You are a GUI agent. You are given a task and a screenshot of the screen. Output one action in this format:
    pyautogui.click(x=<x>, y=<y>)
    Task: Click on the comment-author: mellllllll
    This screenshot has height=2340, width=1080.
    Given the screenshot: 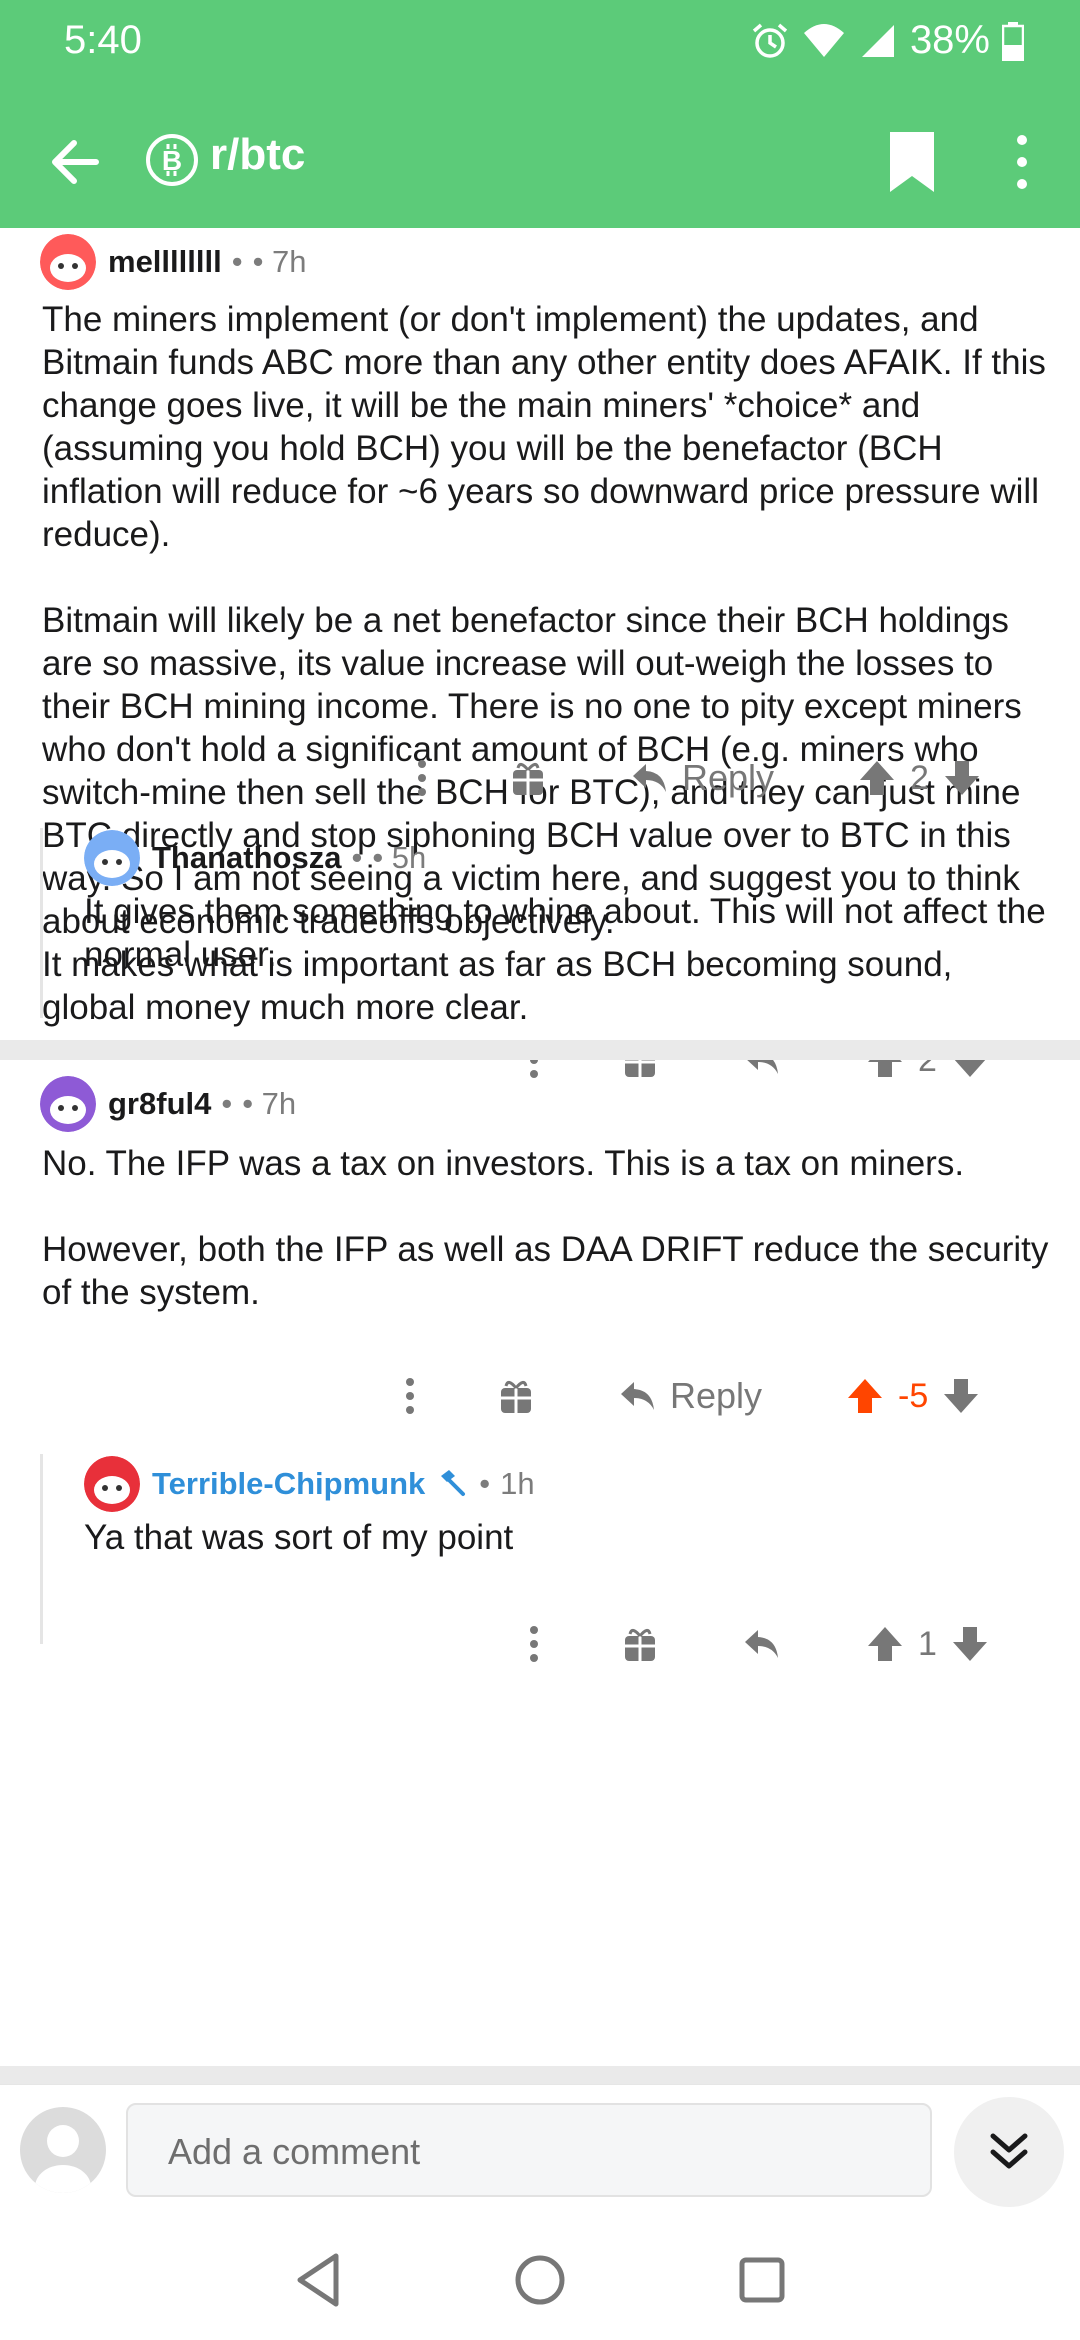 What is the action you would take?
    pyautogui.click(x=165, y=261)
    